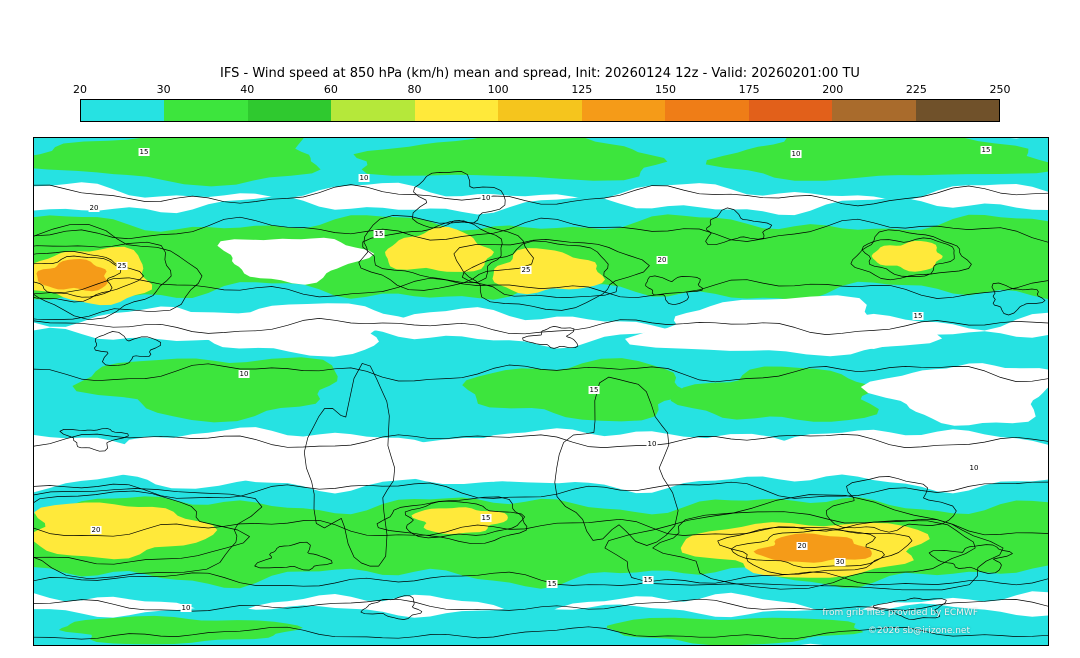  What do you see at coordinates (916, 89) in the screenshot?
I see `colorbar-tick-label: 225` at bounding box center [916, 89].